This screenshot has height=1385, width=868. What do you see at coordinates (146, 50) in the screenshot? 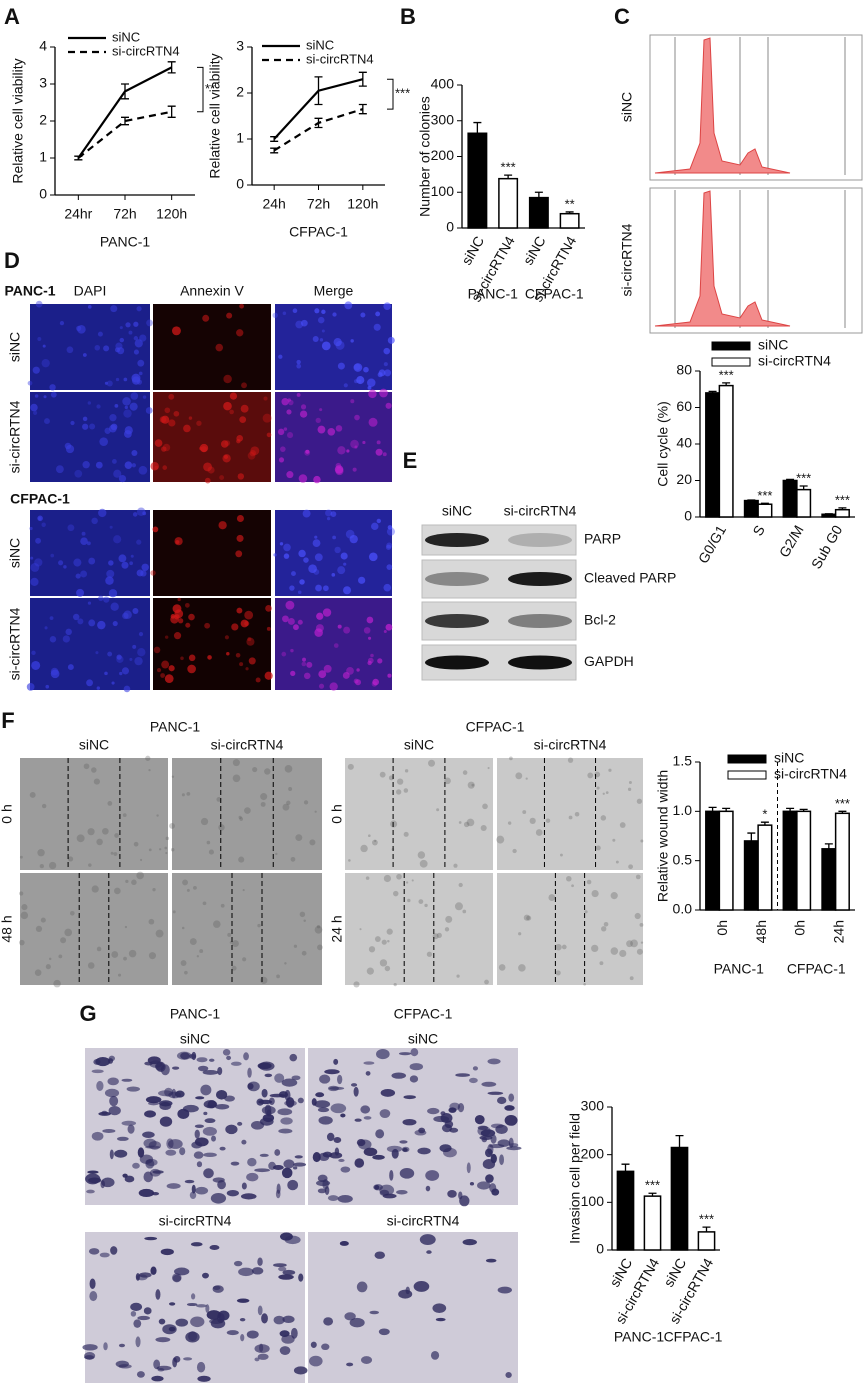
I see `legend-label: si-circRTN4` at bounding box center [146, 50].